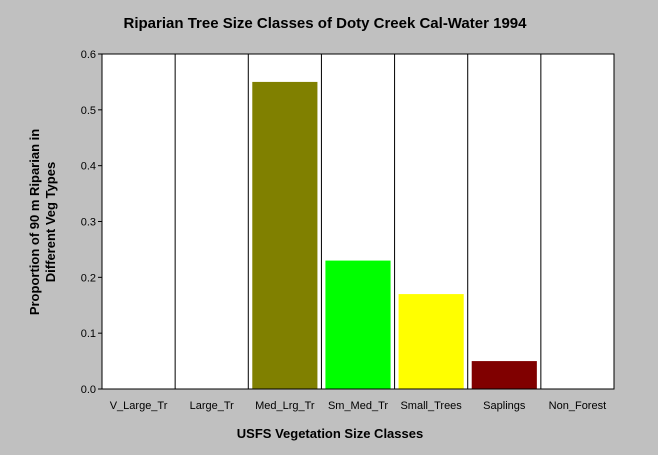 Image resolution: width=658 pixels, height=455 pixels. I want to click on x-category-label: Non_Forest, so click(577, 406).